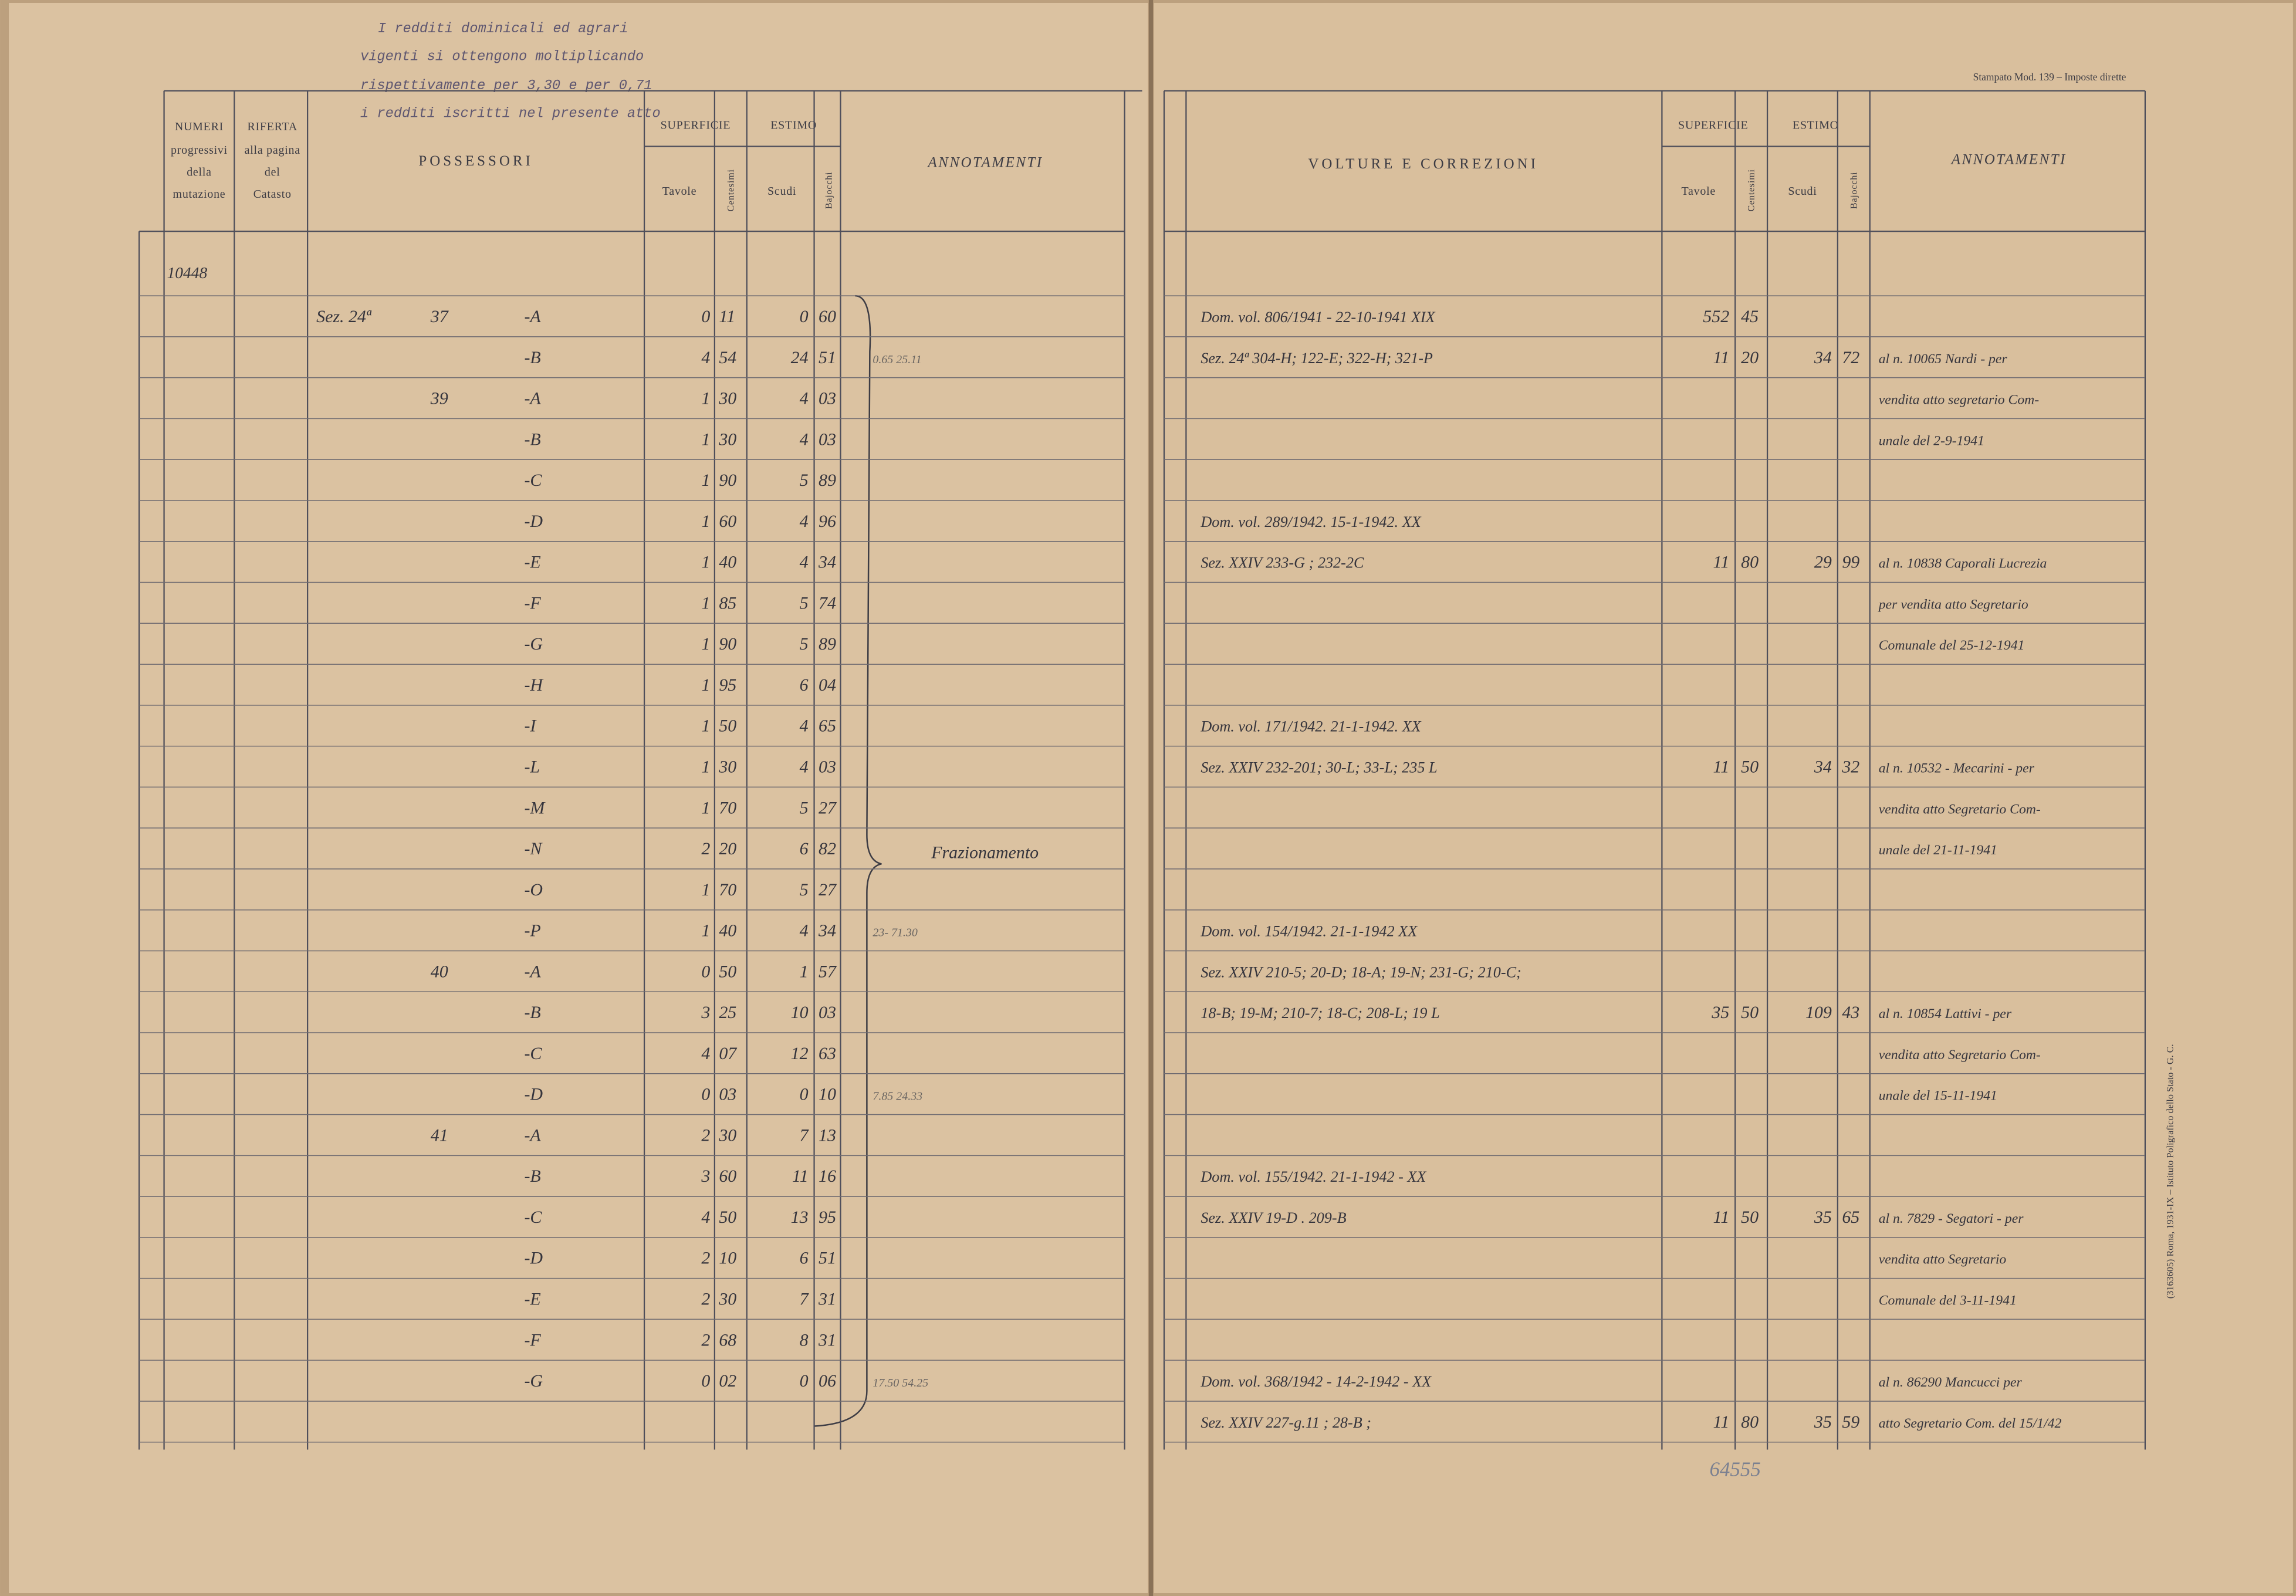 This screenshot has height=1596, width=2296. I want to click on cell-centesimi: 80, so click(1750, 562).